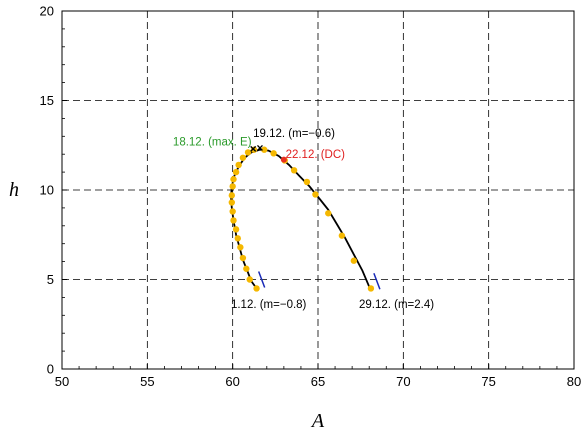  I want to click on x-tick-label: 60, so click(232, 381).